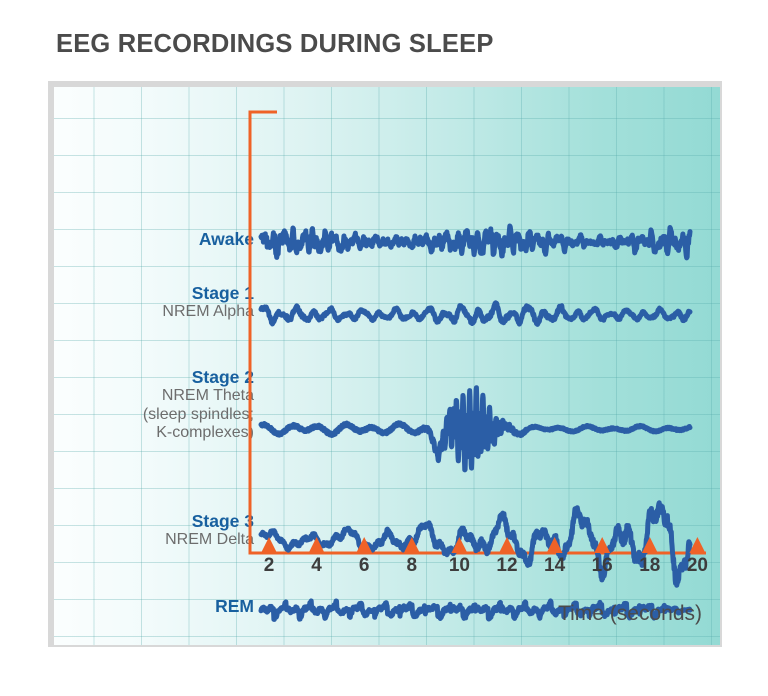 The image size is (768, 696). I want to click on eeg-trace-Stage 3 NREM Delta, so click(475, 544).